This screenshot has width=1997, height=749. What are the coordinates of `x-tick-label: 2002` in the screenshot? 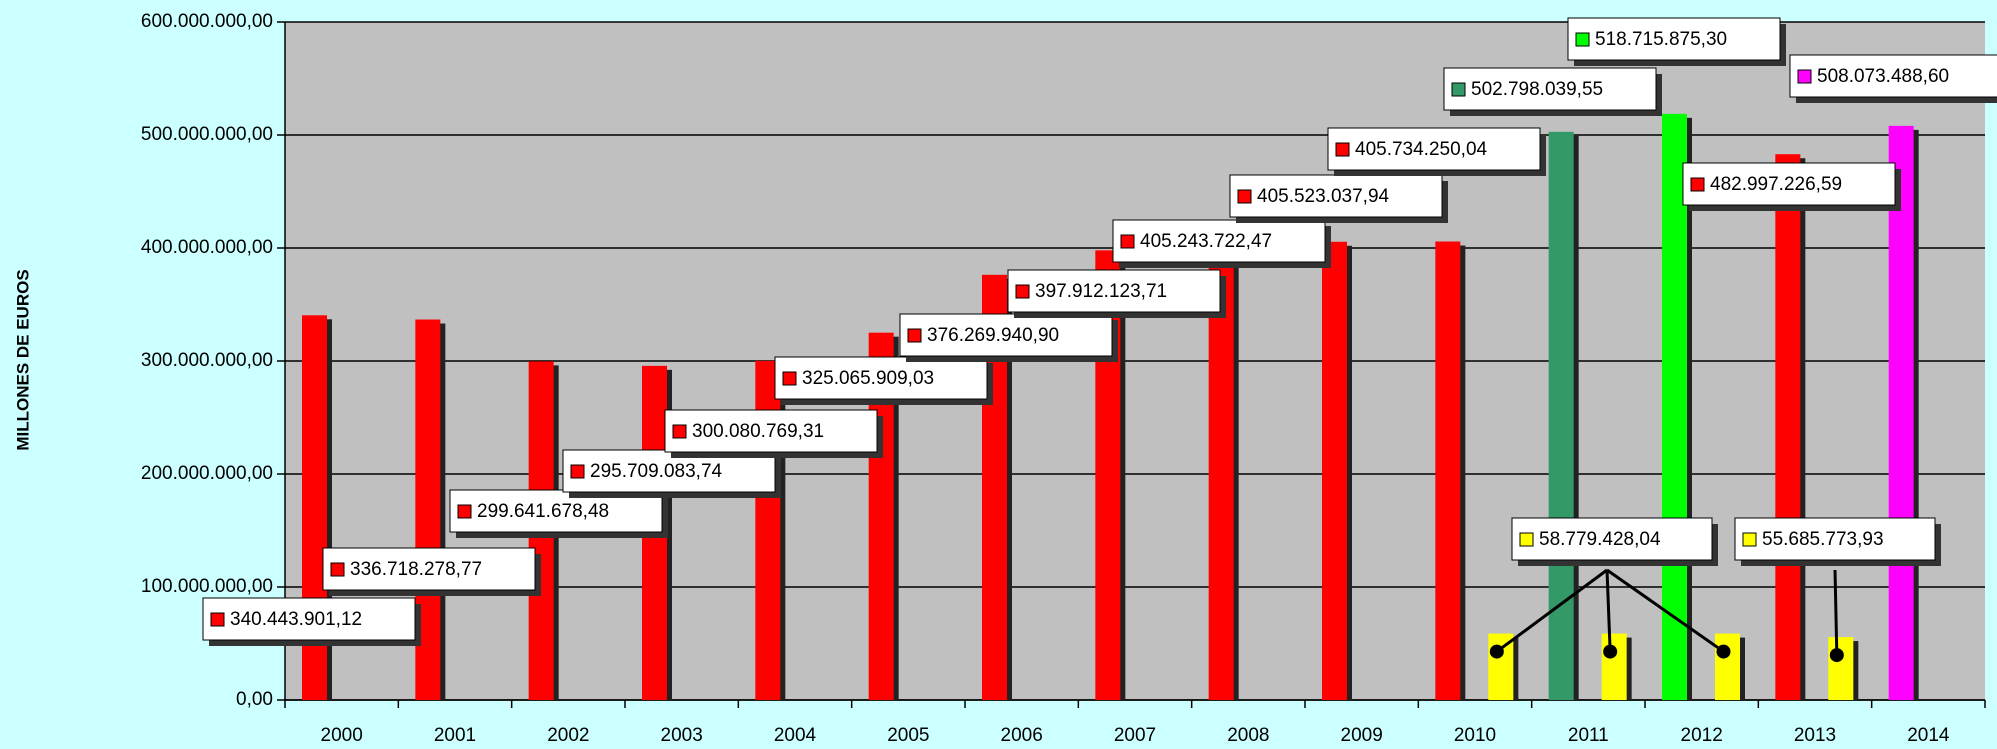 It's located at (568, 735).